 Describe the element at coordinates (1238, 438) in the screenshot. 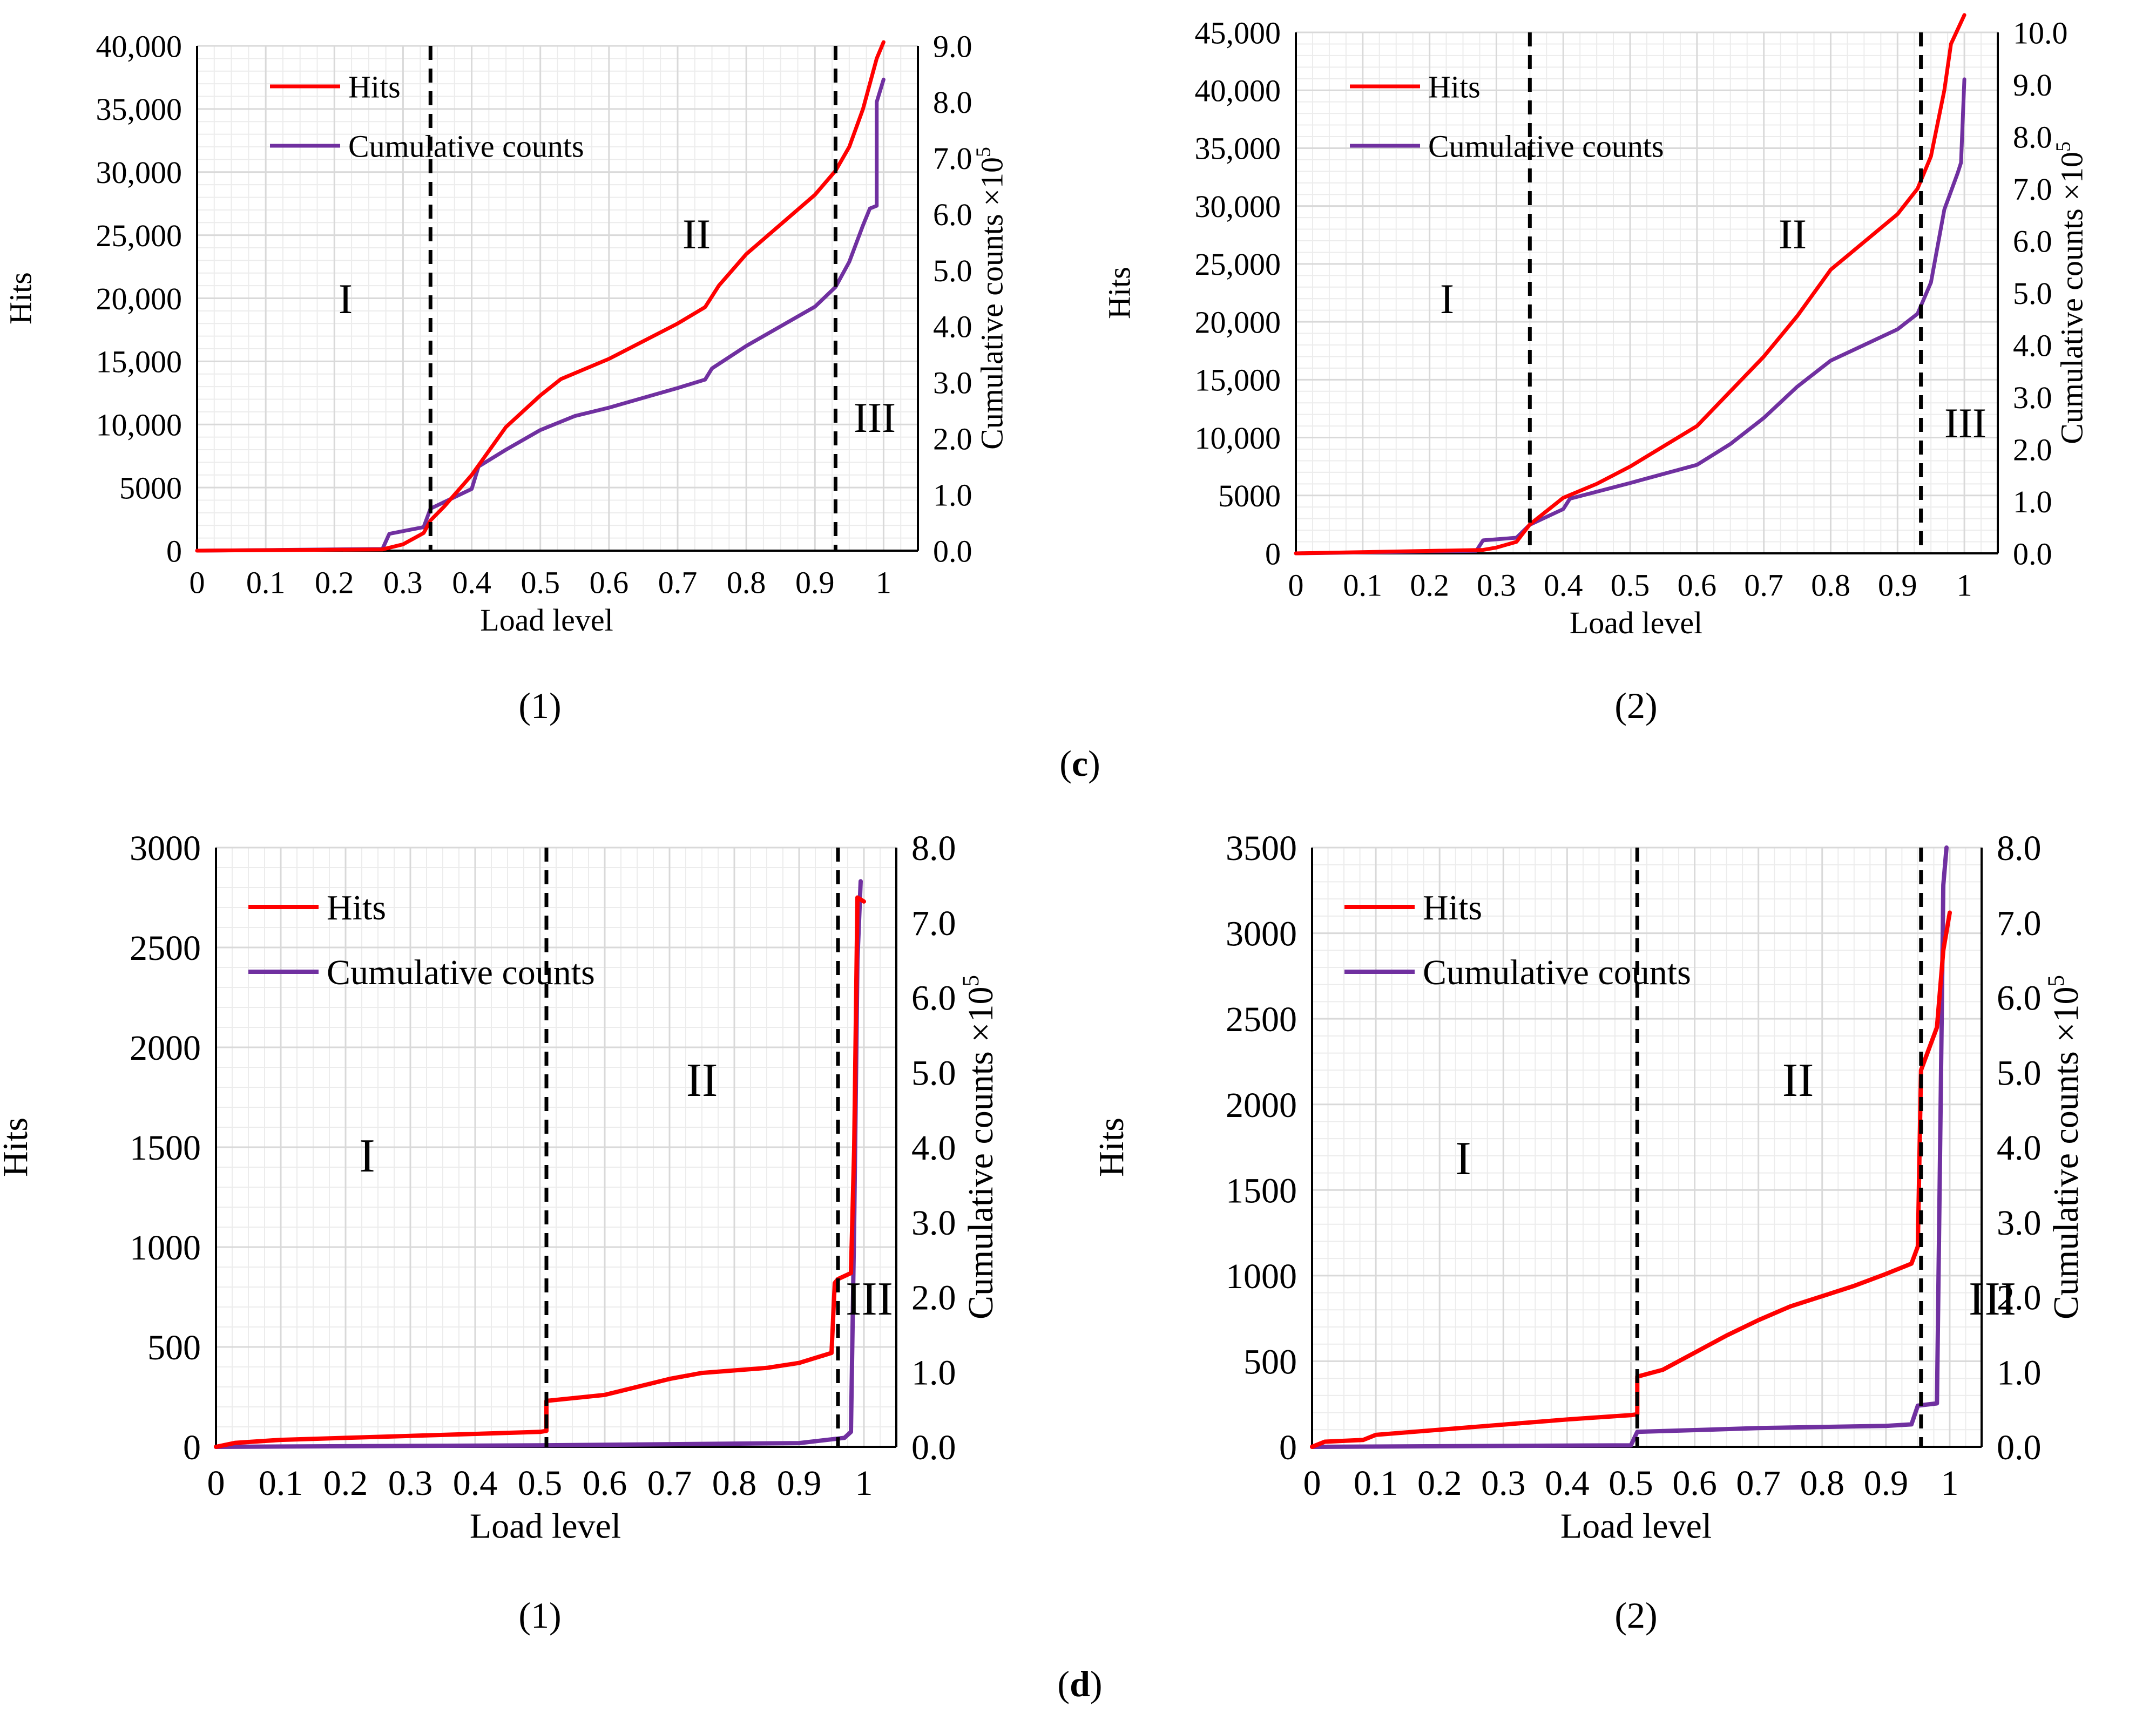

I see `y-left-tick-label: 10,000` at that location.